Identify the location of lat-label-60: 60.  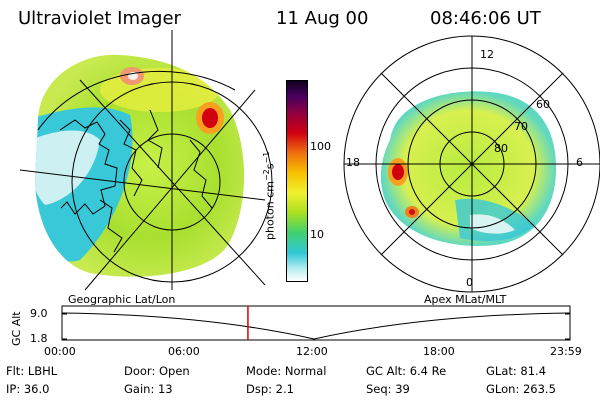
(543, 104).